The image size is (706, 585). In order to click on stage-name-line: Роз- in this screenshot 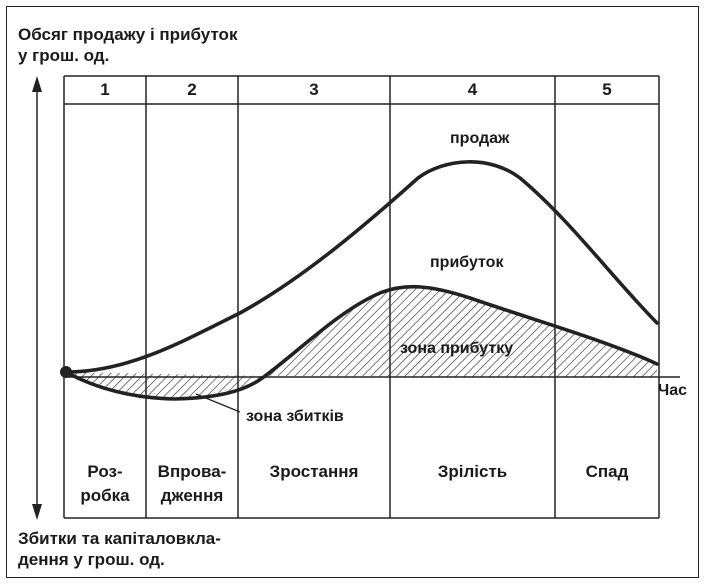, I will do `click(105, 471)`.